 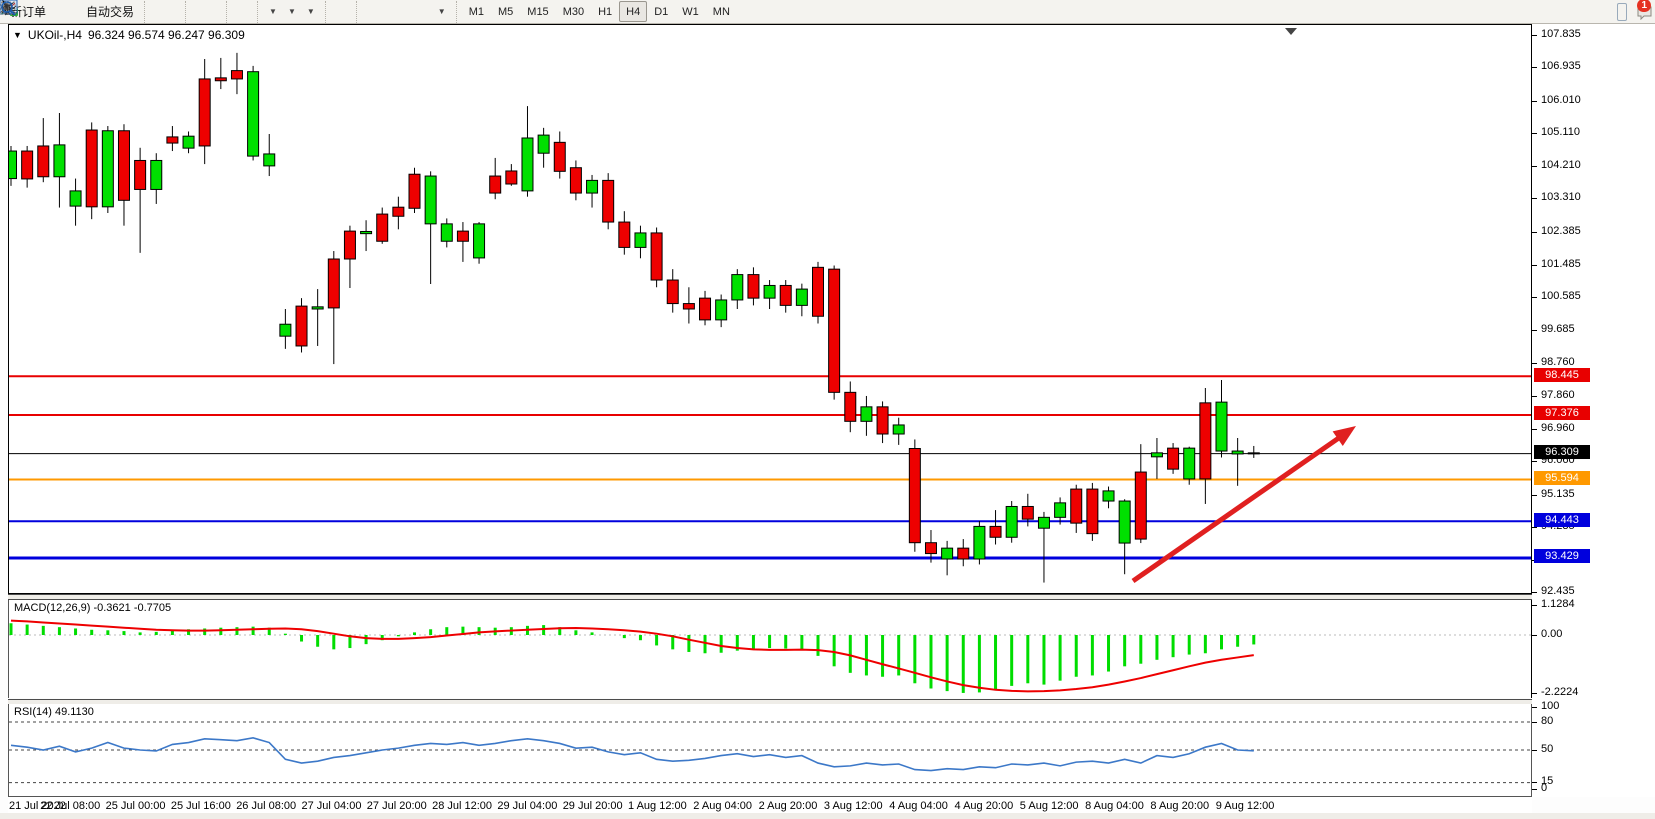 What do you see at coordinates (1547, 721) in the screenshot?
I see `rsi-label: 80` at bounding box center [1547, 721].